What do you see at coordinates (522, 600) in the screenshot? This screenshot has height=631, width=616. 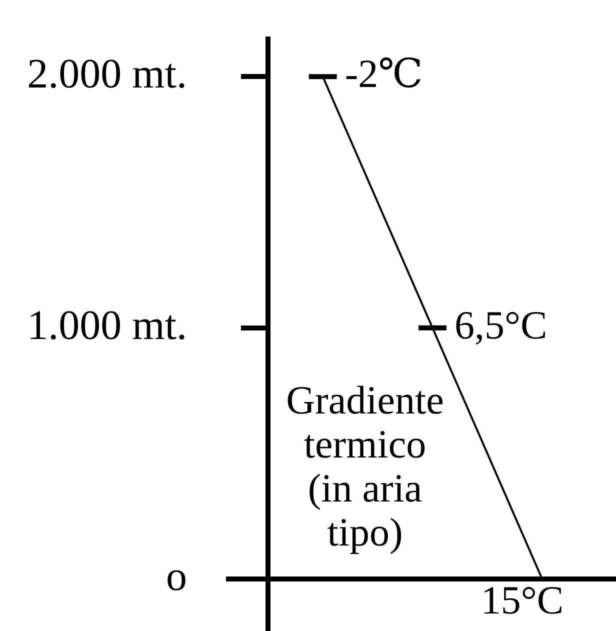 I see `text: 15°C` at bounding box center [522, 600].